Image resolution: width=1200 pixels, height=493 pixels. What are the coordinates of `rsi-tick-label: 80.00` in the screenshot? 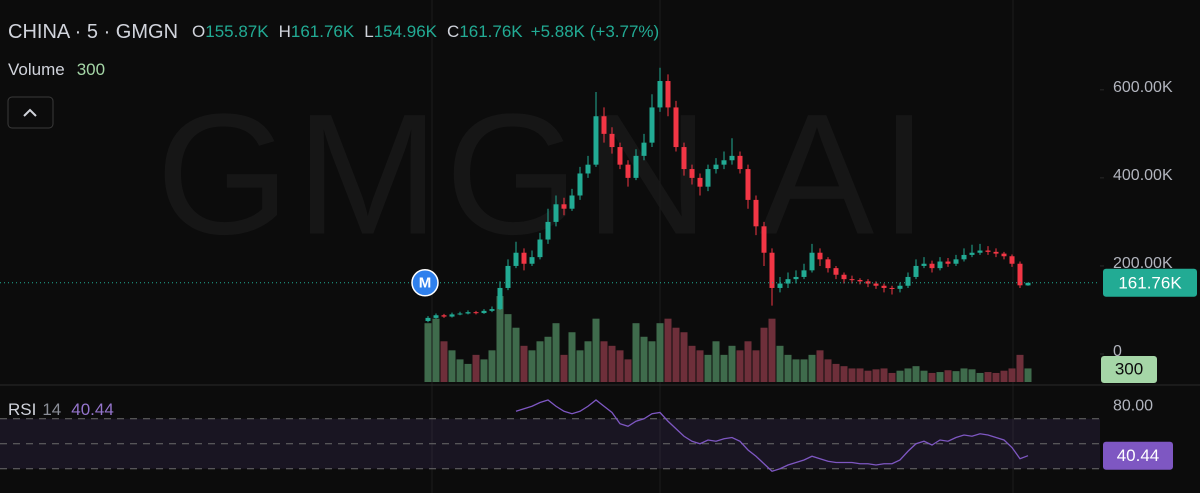 It's located at (1133, 405).